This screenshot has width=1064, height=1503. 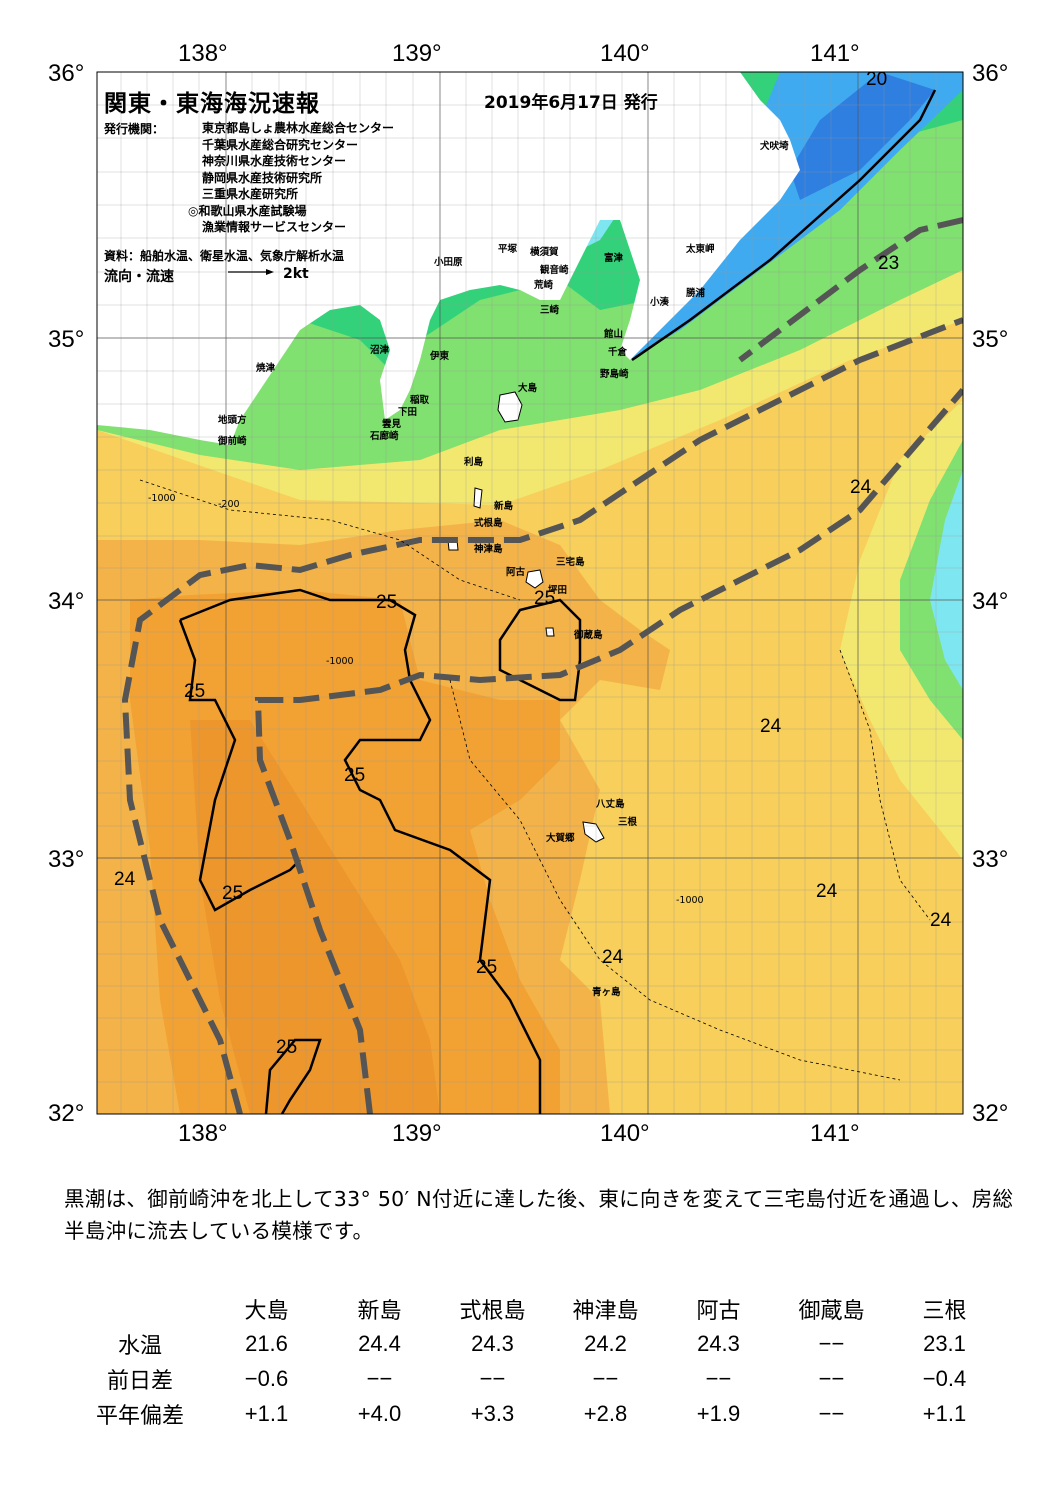 I want to click on lat-label-36-right: 36°, so click(x=990, y=73).